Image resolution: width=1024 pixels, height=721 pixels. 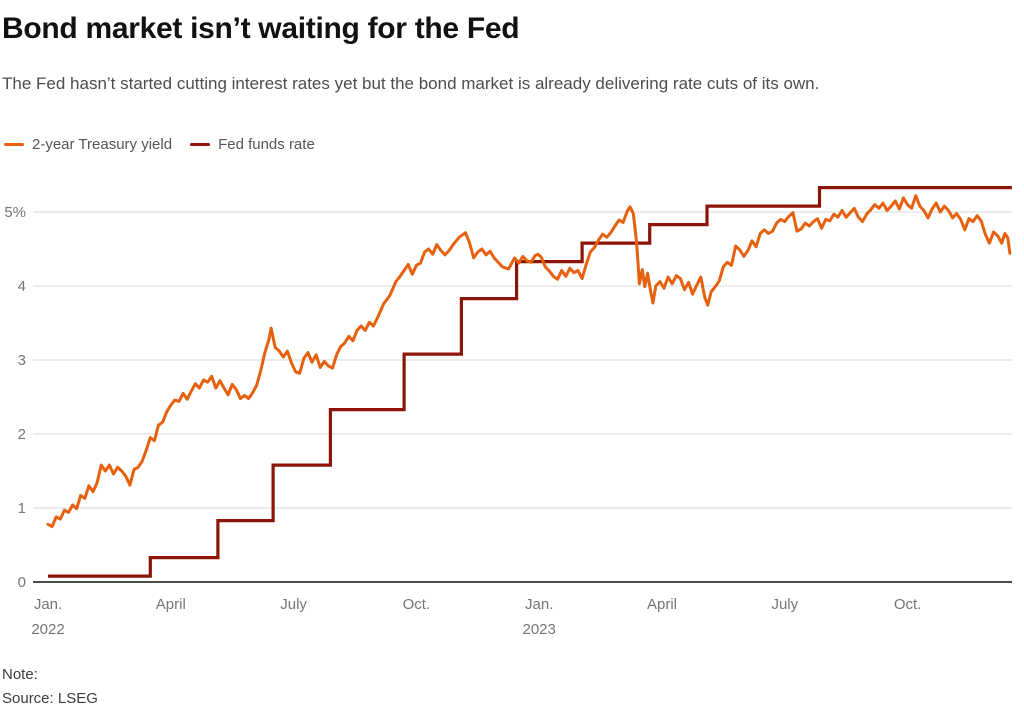 What do you see at coordinates (14, 144) in the screenshot?
I see `treasury-line-swatch-icon` at bounding box center [14, 144].